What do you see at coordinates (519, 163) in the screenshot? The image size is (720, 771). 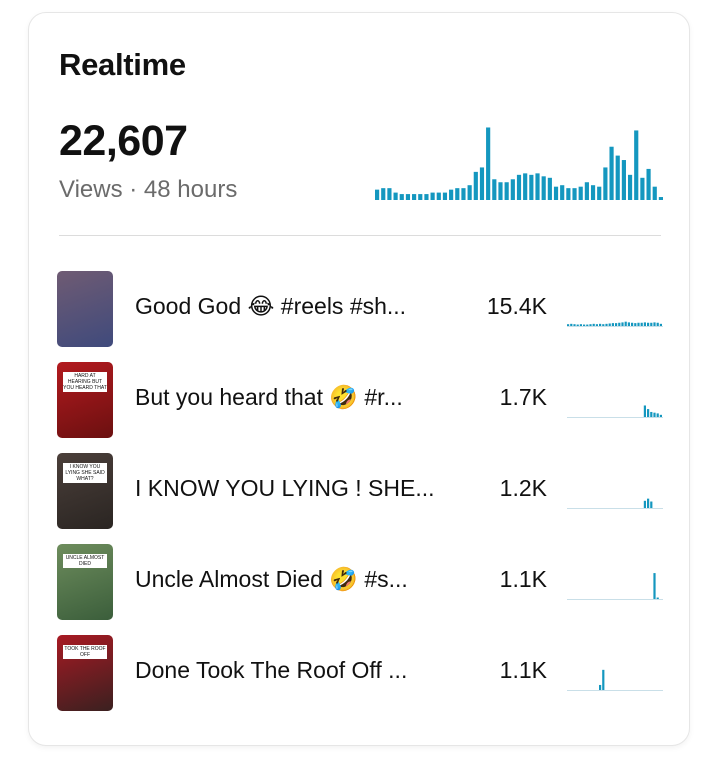 I see `views-sparkline` at bounding box center [519, 163].